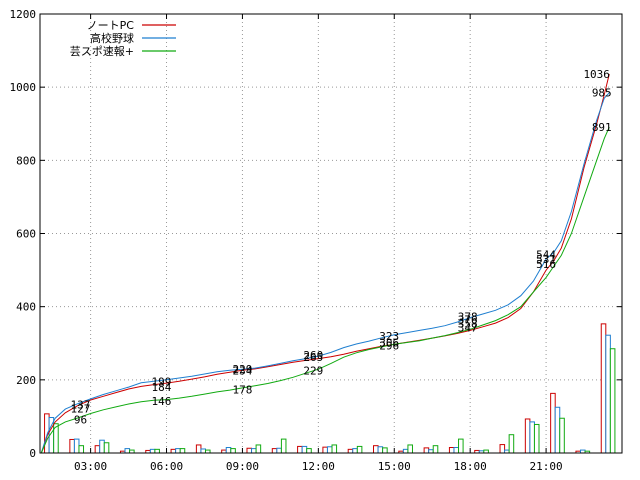 The image size is (640, 480). Describe the element at coordinates (546, 259) in the screenshot. I see `data-label: 531` at that location.